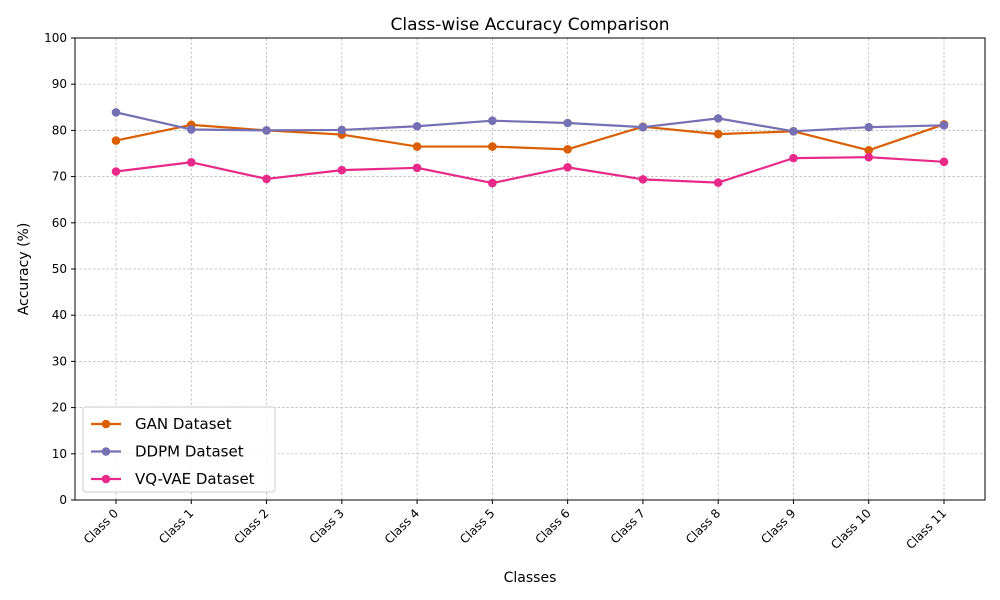 The height and width of the screenshot is (600, 1000). I want to click on y-tick-label: 100, so click(55, 38).